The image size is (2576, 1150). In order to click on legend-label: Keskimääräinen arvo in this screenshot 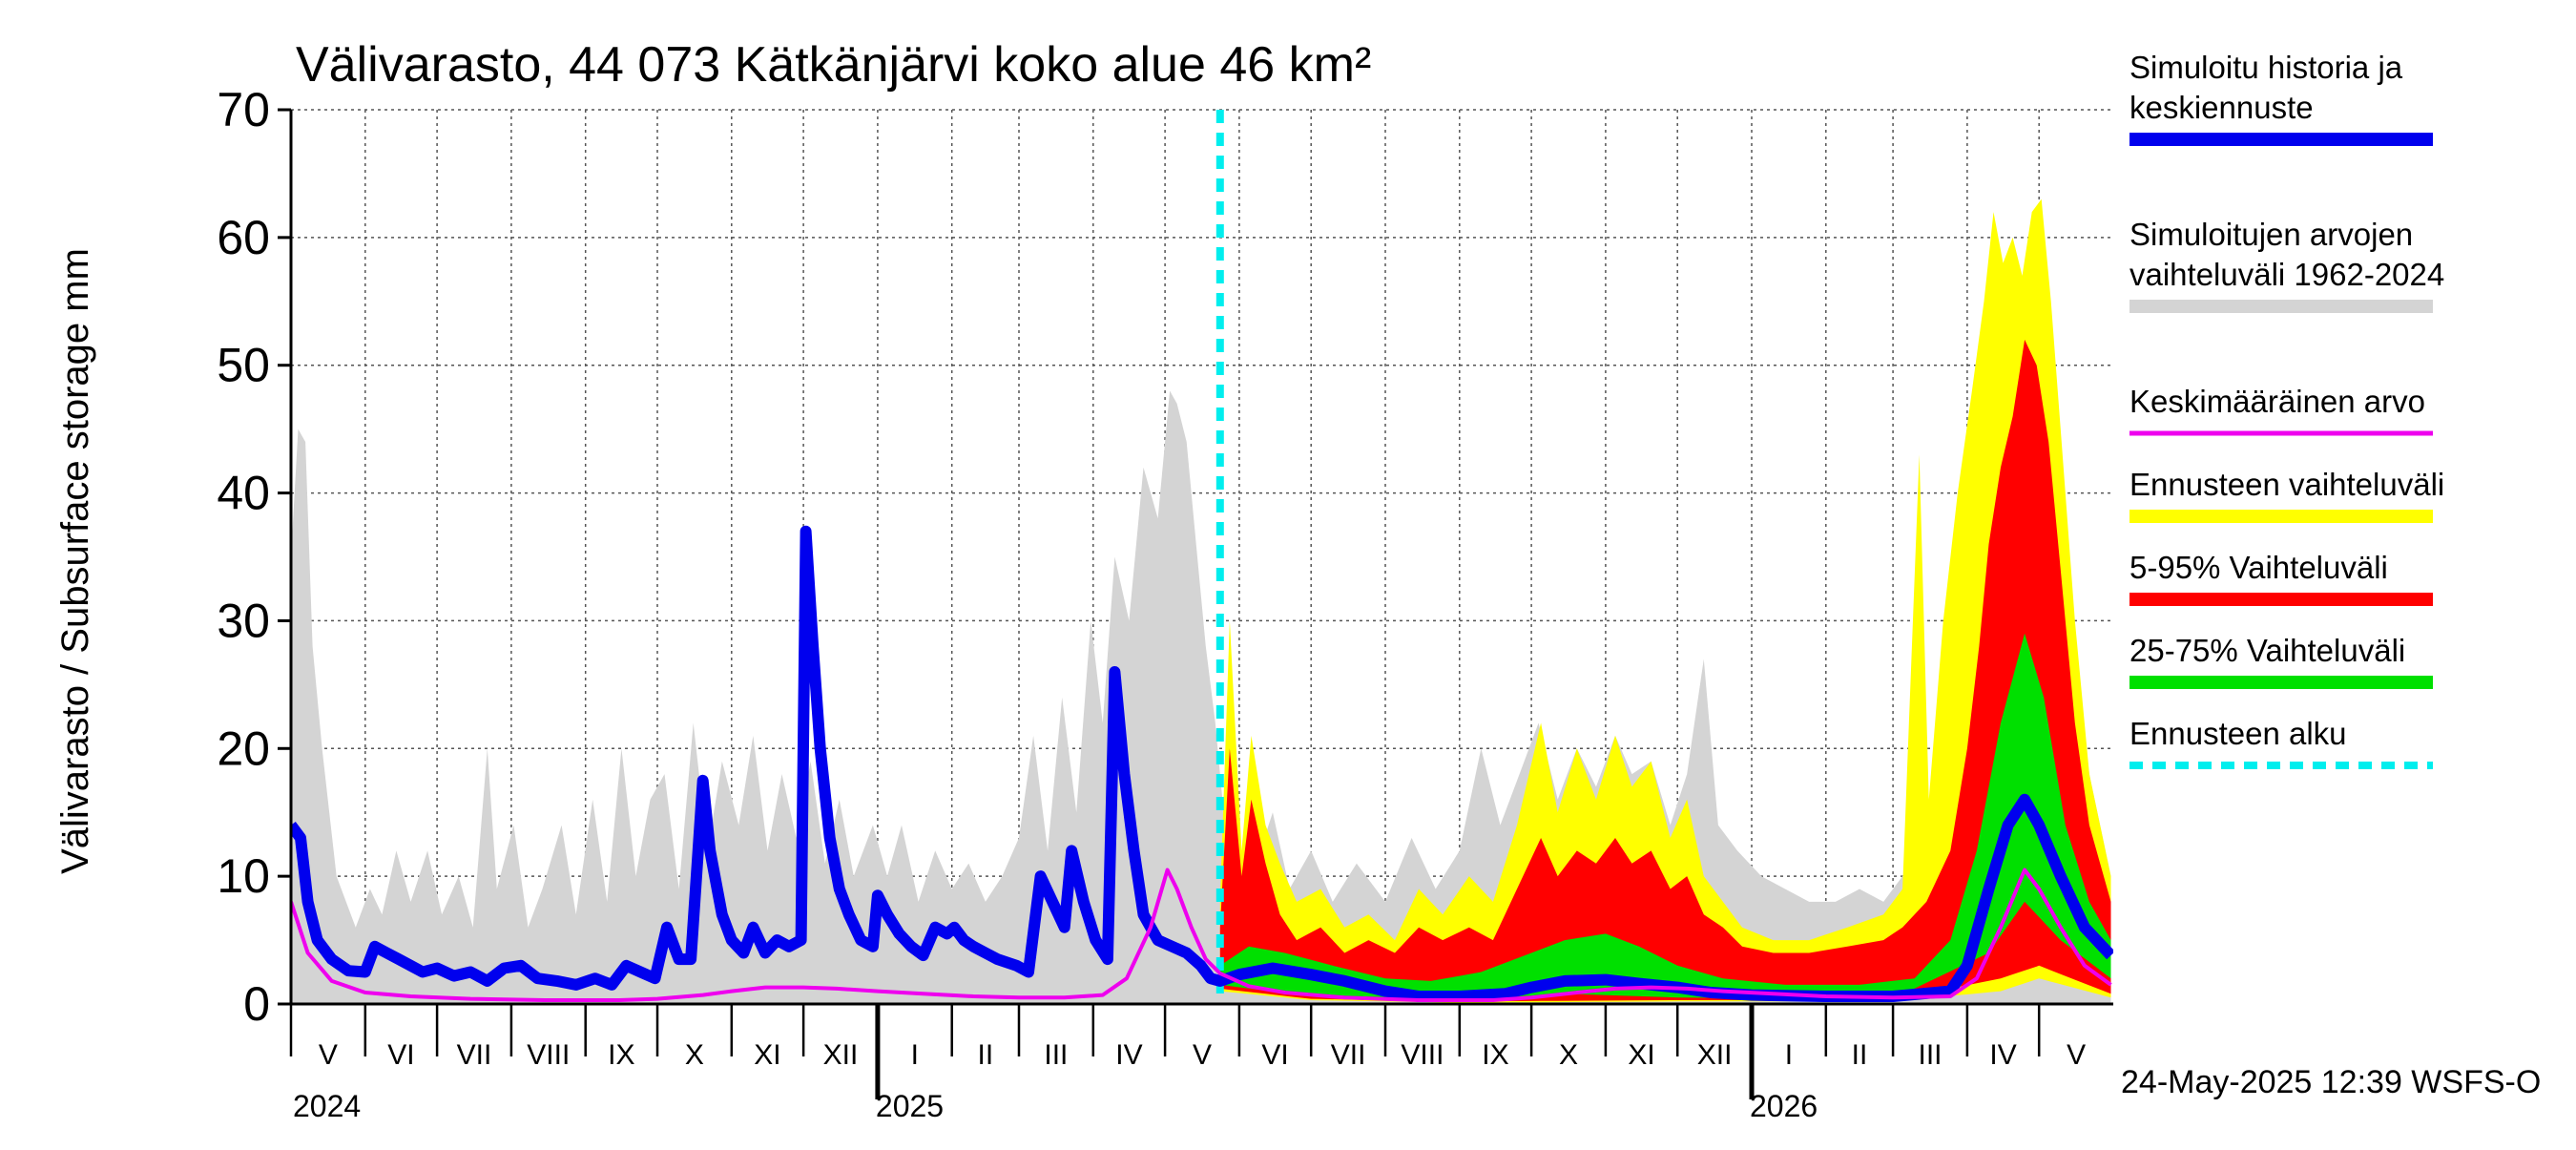, I will do `click(2277, 401)`.